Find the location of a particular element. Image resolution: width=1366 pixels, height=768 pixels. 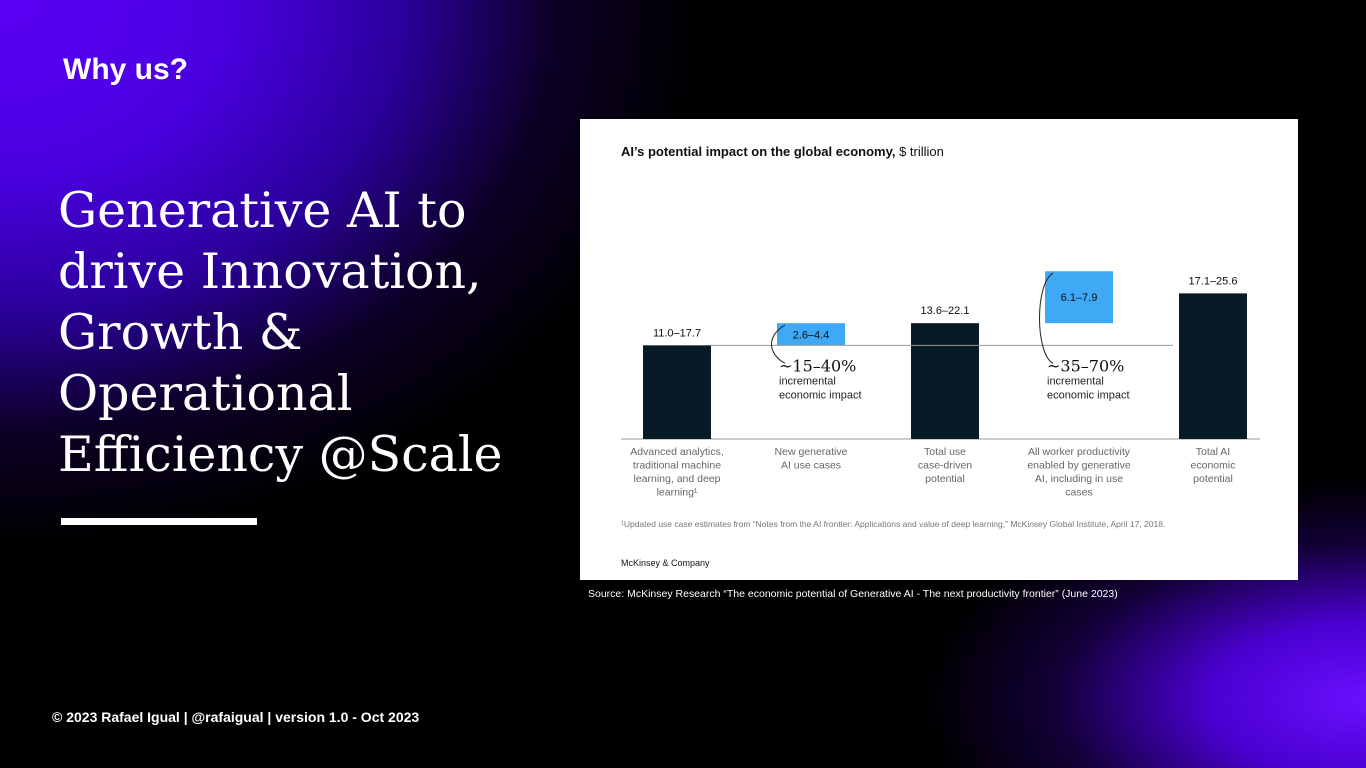

headline-line: Operational is located at coordinates (205, 393).